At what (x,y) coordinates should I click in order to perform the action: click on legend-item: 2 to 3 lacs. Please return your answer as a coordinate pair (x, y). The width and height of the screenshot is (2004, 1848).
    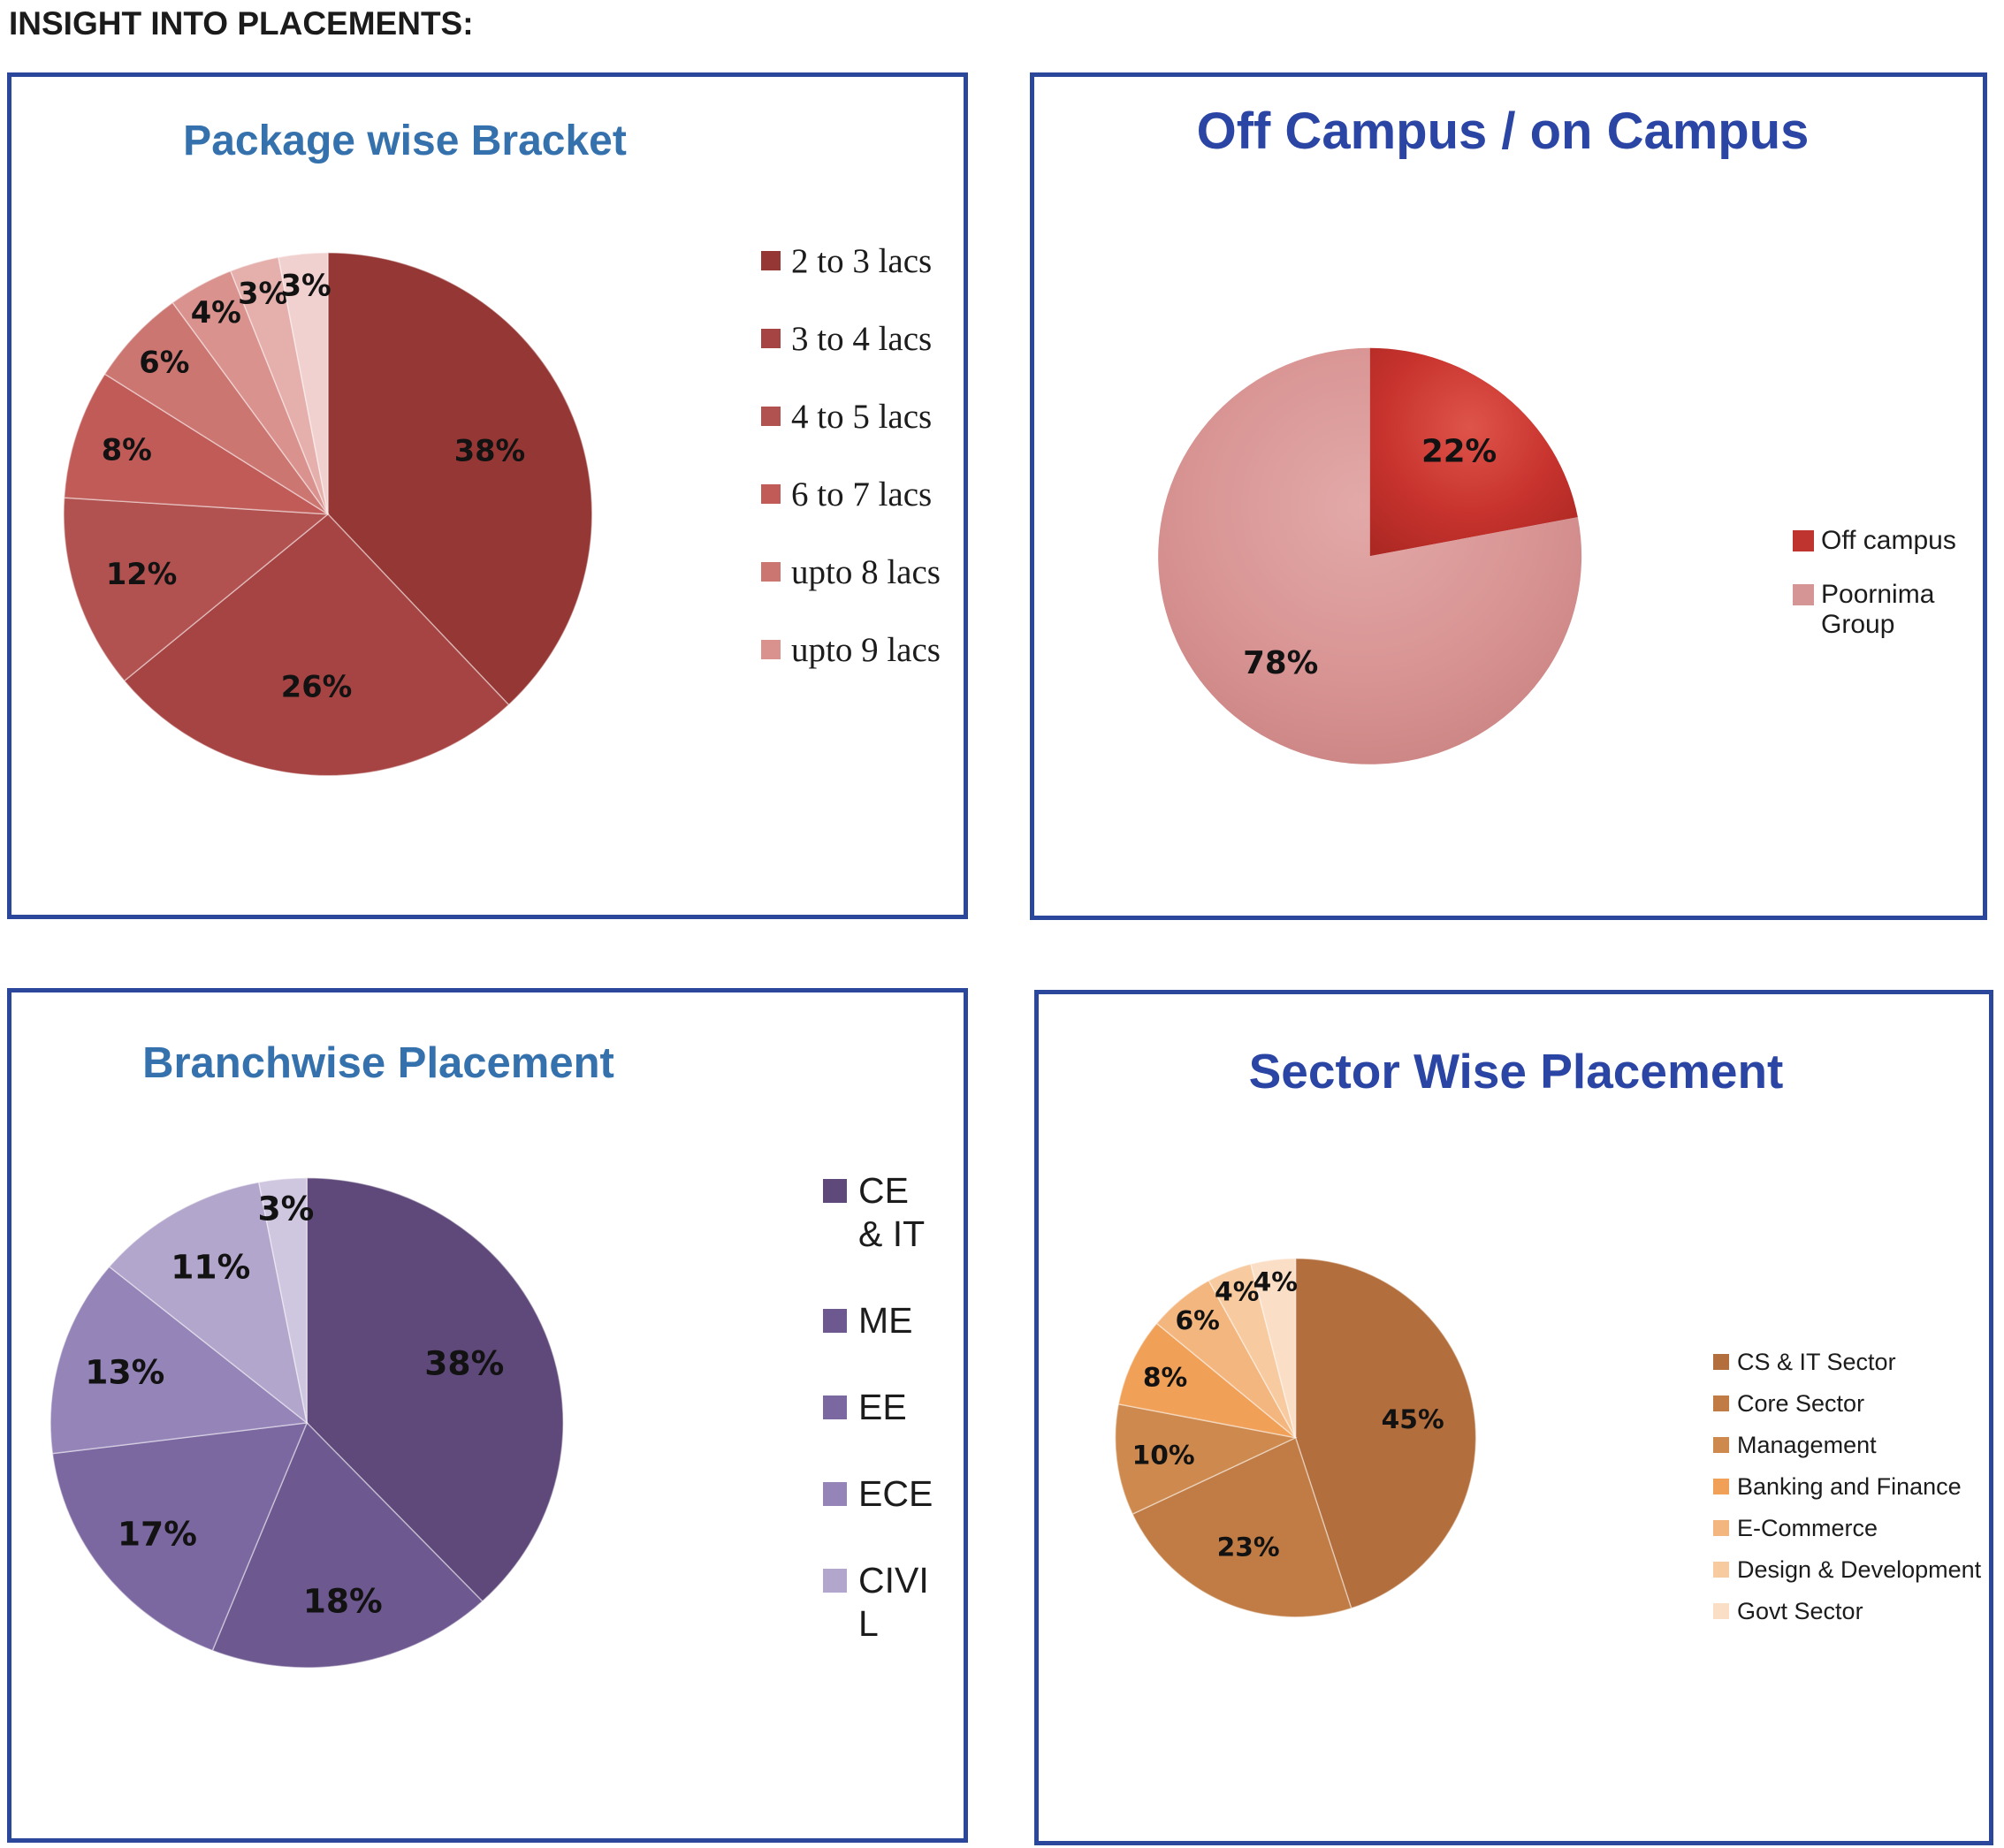
    Looking at the image, I should click on (851, 261).